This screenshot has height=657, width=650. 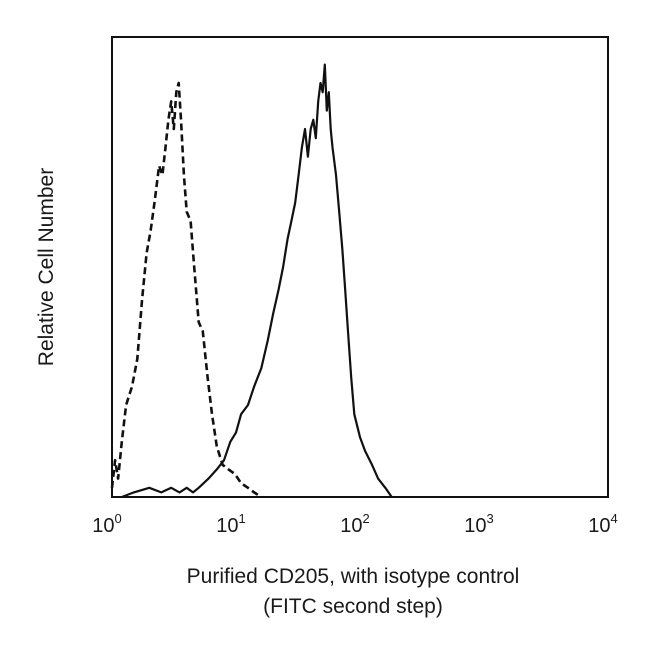 What do you see at coordinates (353, 606) in the screenshot?
I see `x-axis-title-line-2: (FITC second step)` at bounding box center [353, 606].